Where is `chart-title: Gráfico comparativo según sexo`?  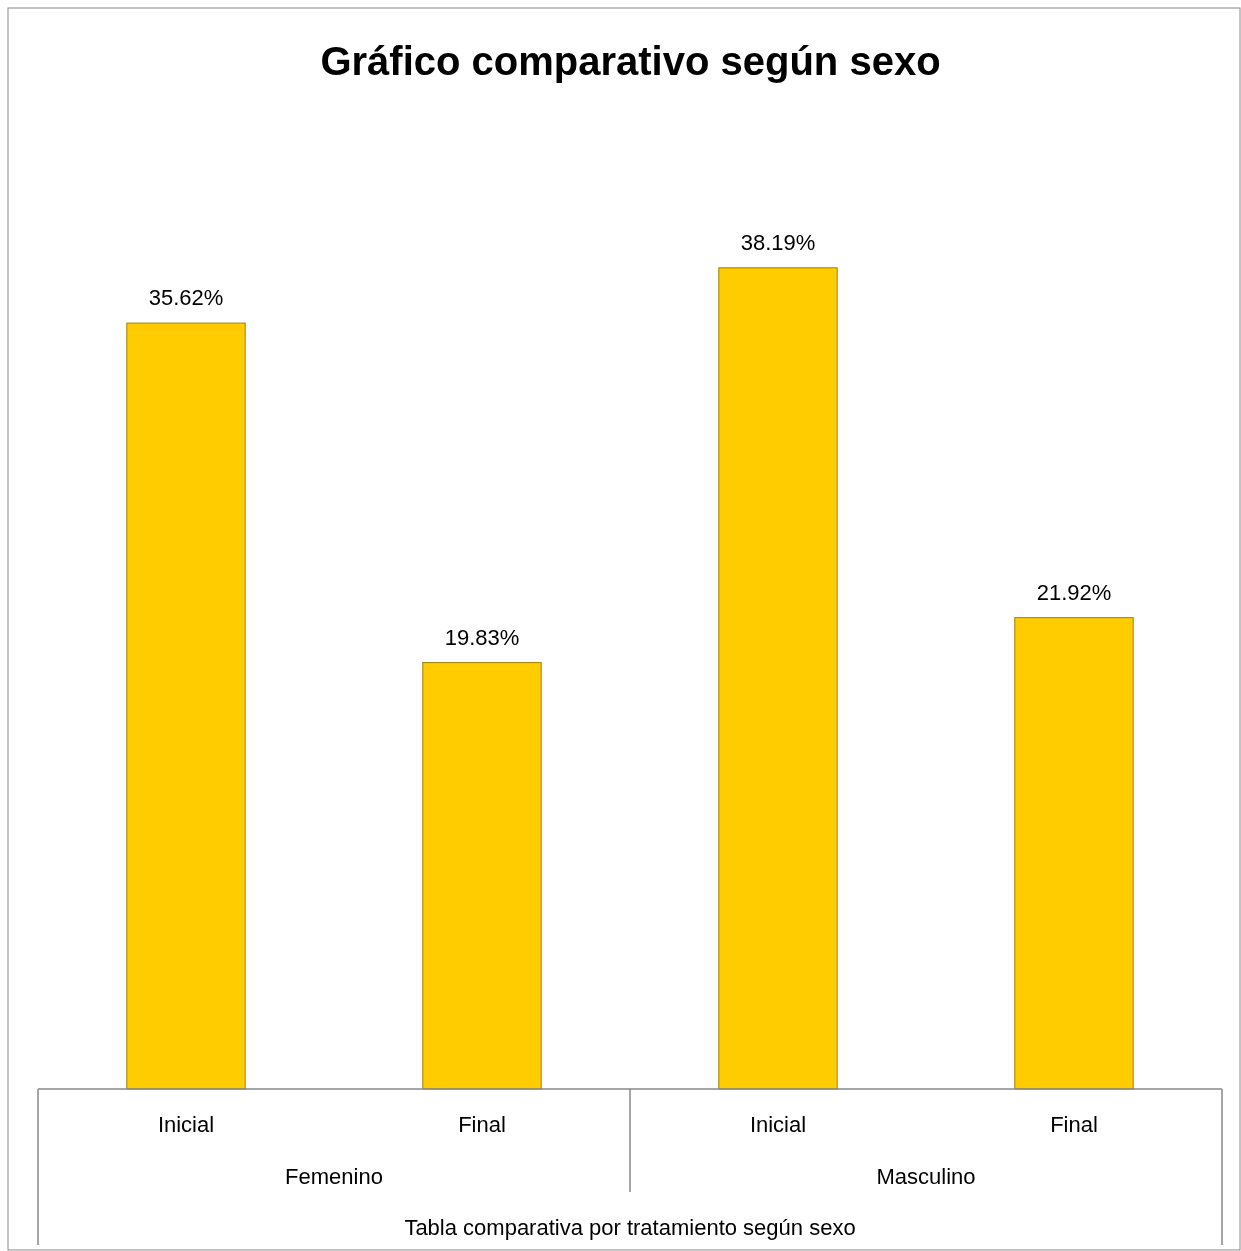 chart-title: Gráfico comparativo según sexo is located at coordinates (630, 61).